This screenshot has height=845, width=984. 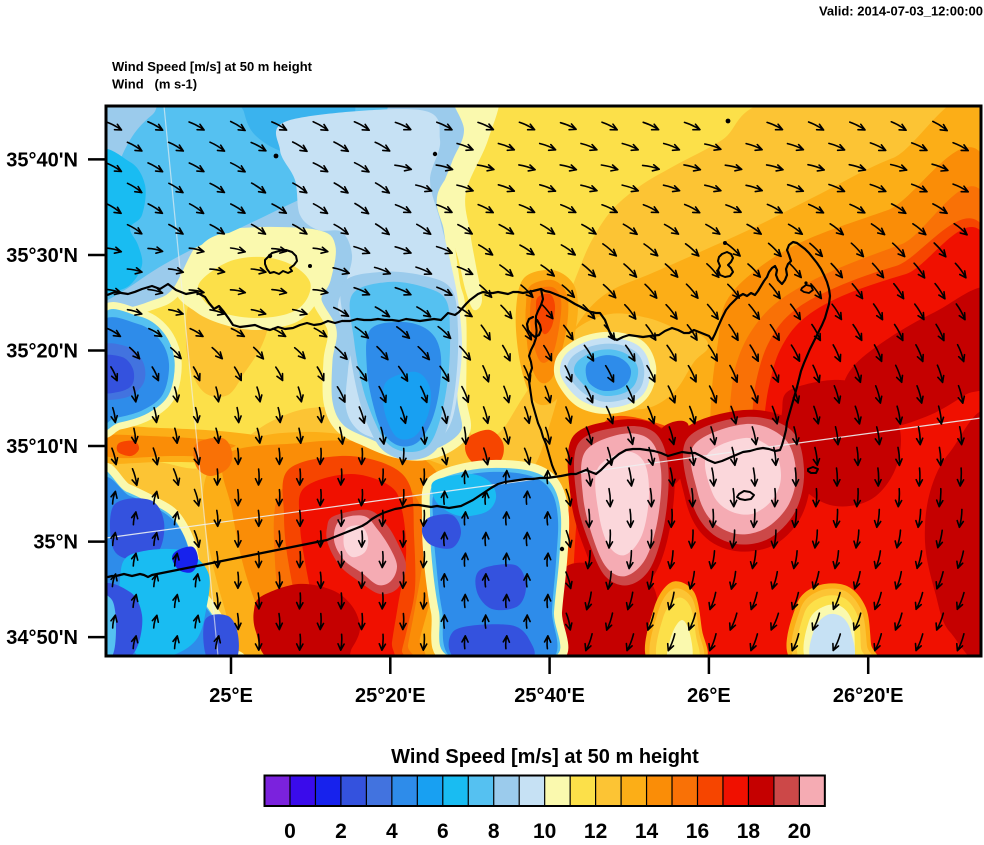 I want to click on svg-text: 26°20'E, so click(x=868, y=696).